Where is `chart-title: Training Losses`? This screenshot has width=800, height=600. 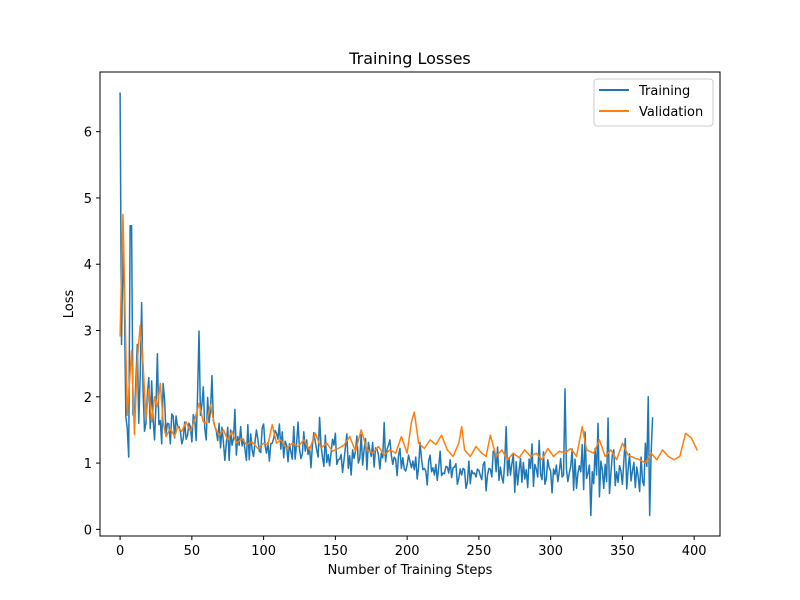
chart-title: Training Losses is located at coordinates (409, 58).